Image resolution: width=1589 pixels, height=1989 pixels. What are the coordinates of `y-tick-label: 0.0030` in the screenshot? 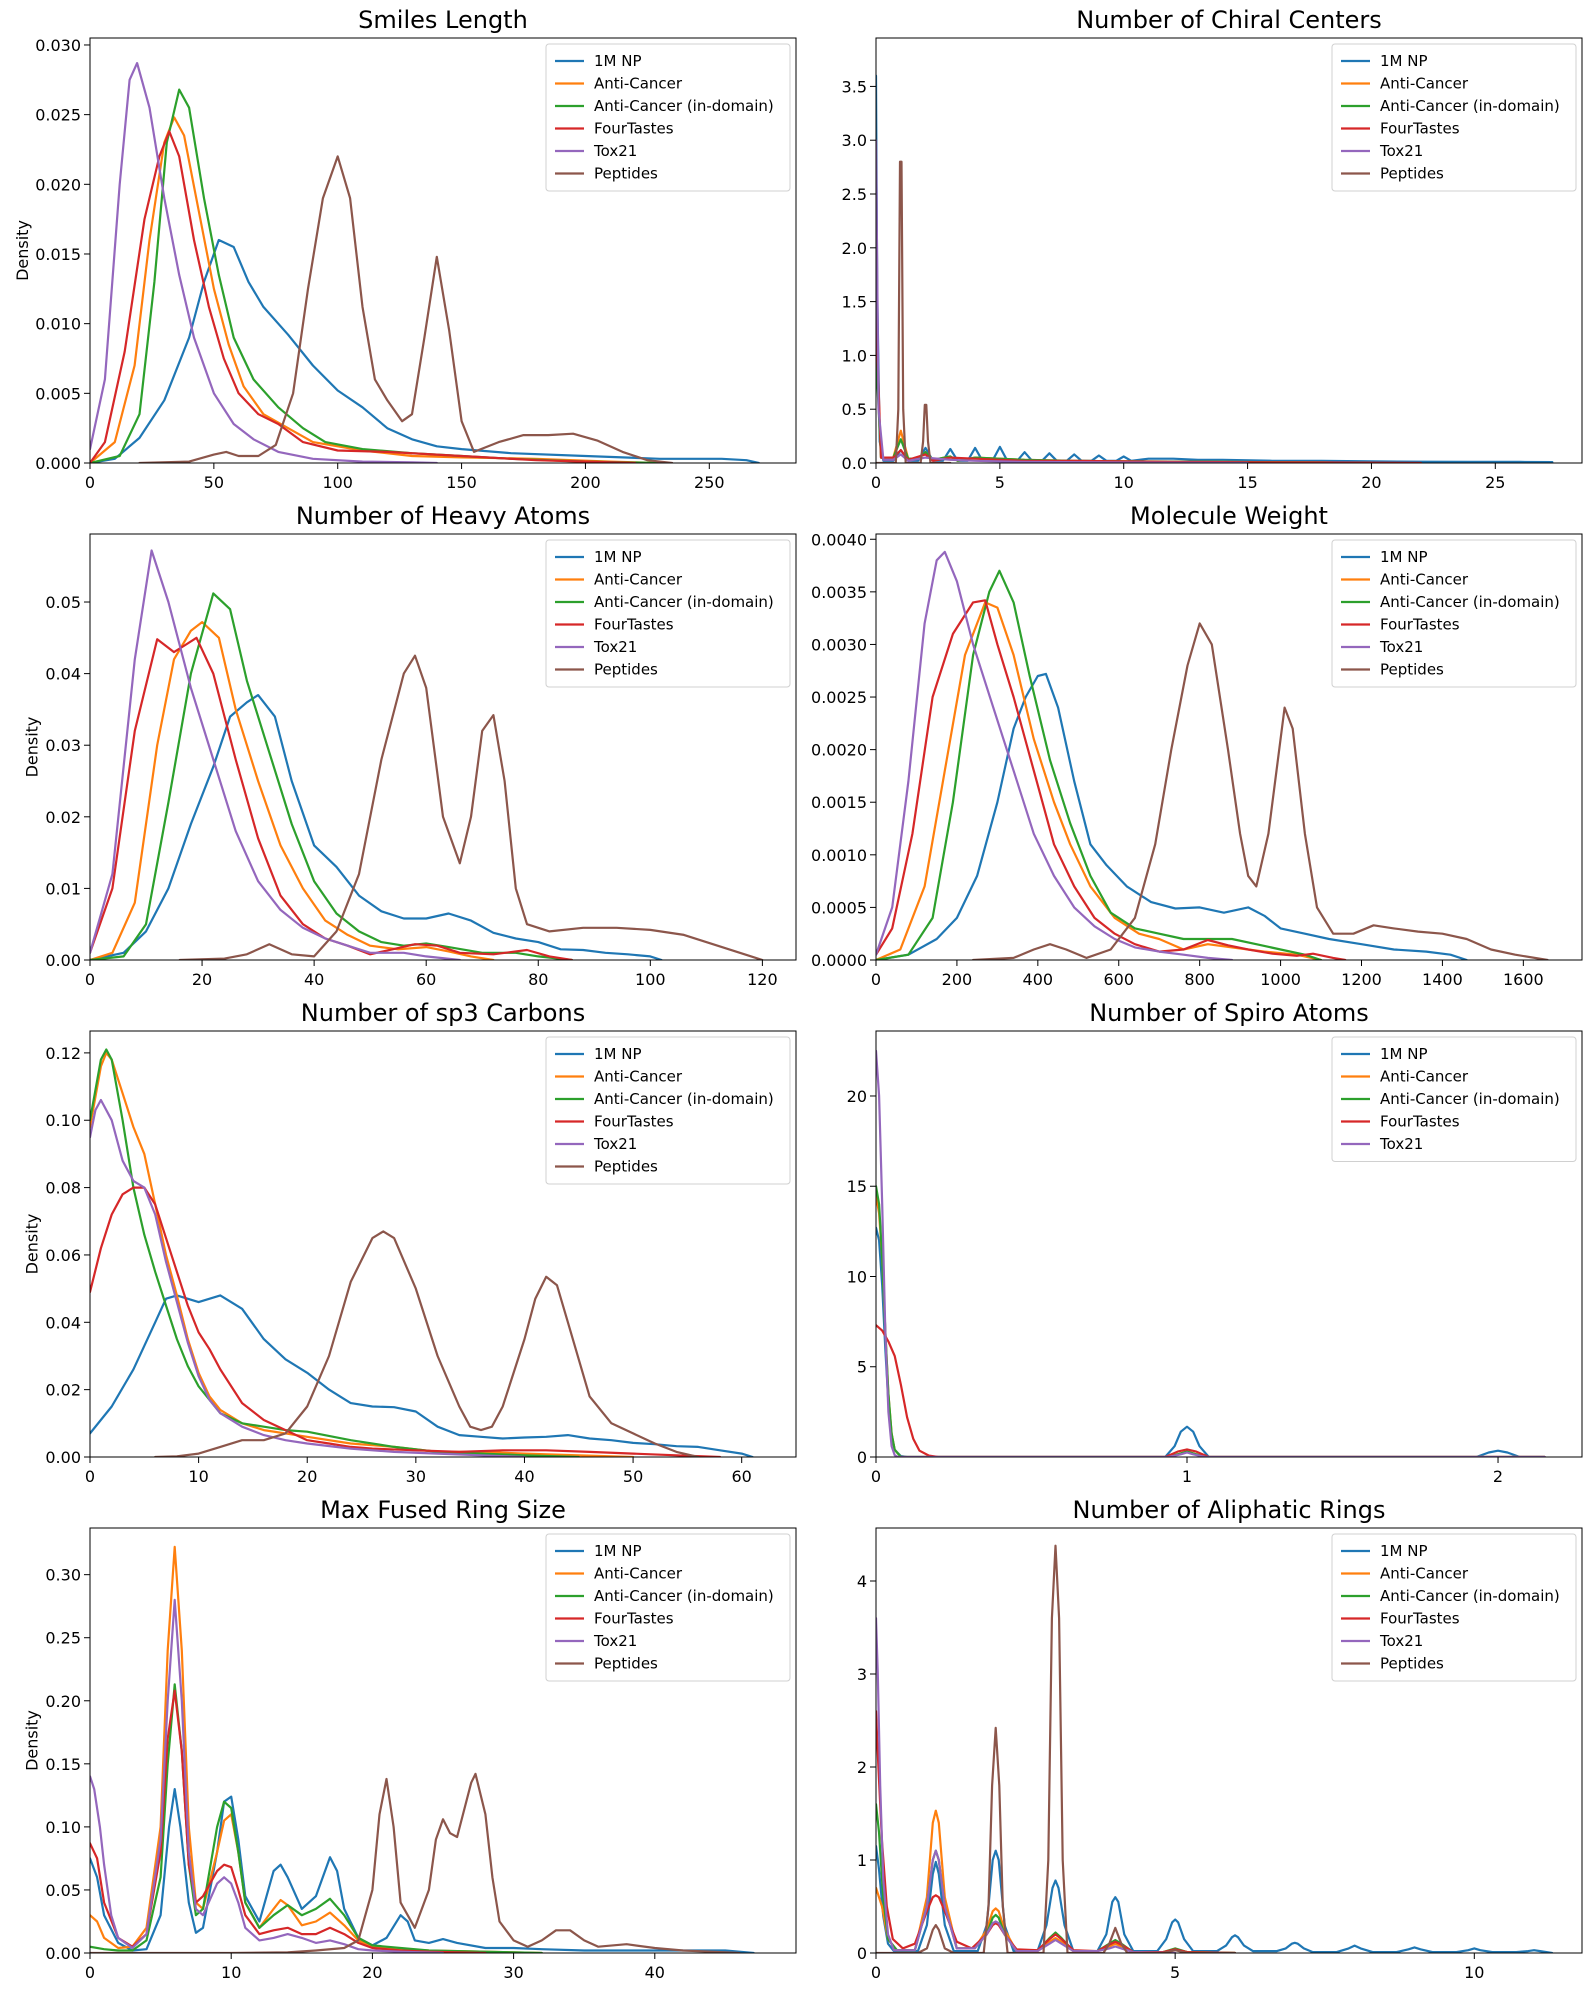 It's located at (839, 644).